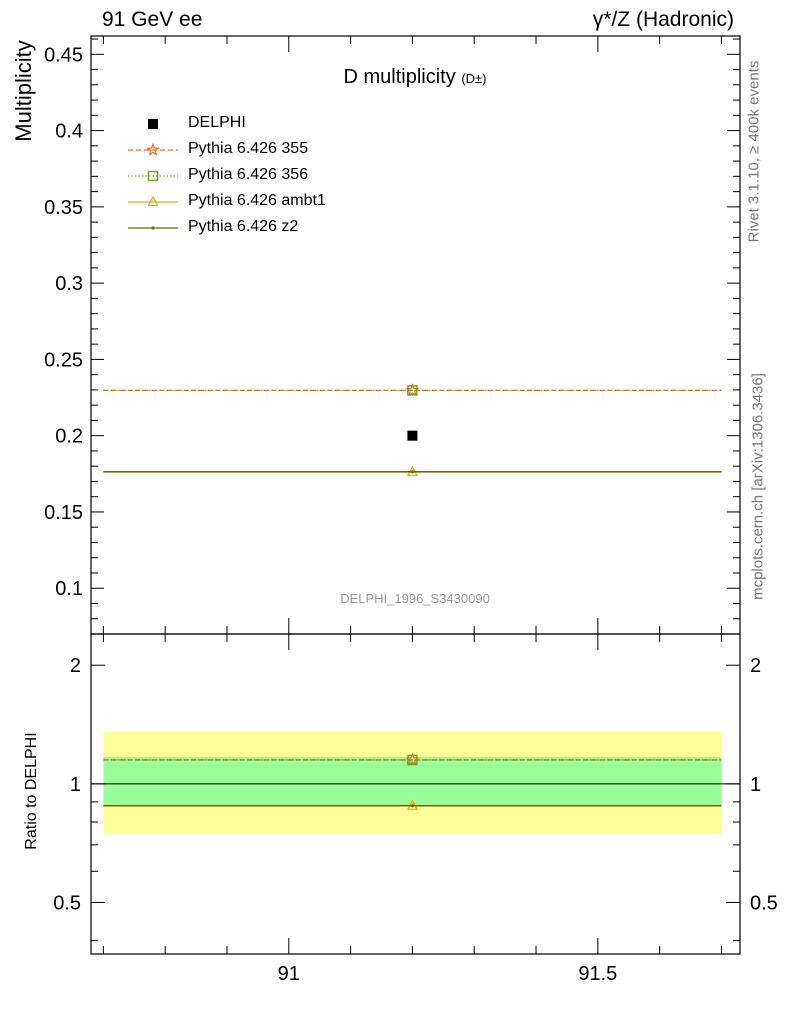 The height and width of the screenshot is (1024, 786). I want to click on legend-marks, so click(153, 174).